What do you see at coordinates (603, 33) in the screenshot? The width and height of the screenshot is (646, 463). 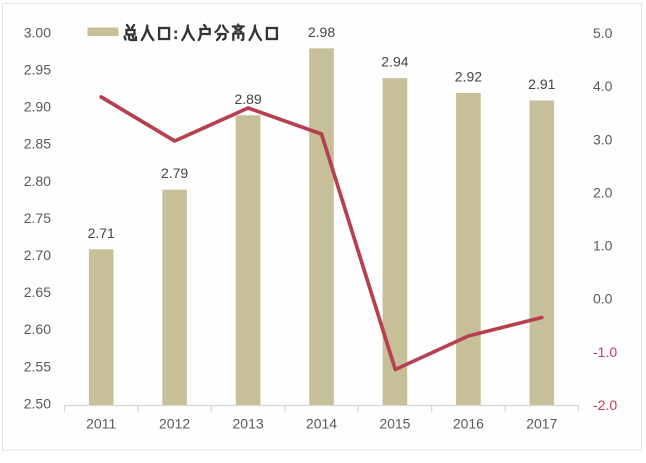 I see `svg-text: 5.0` at bounding box center [603, 33].